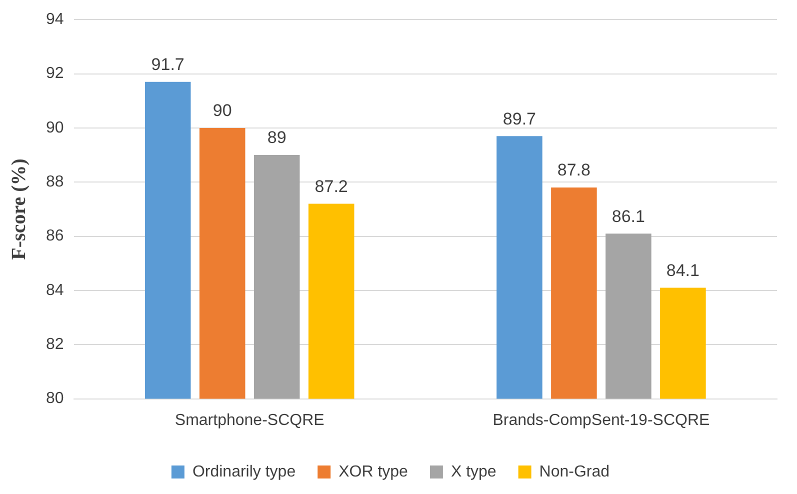 This screenshot has height=494, width=797. What do you see at coordinates (373, 471) in the screenshot?
I see `legend-label: XOR type` at bounding box center [373, 471].